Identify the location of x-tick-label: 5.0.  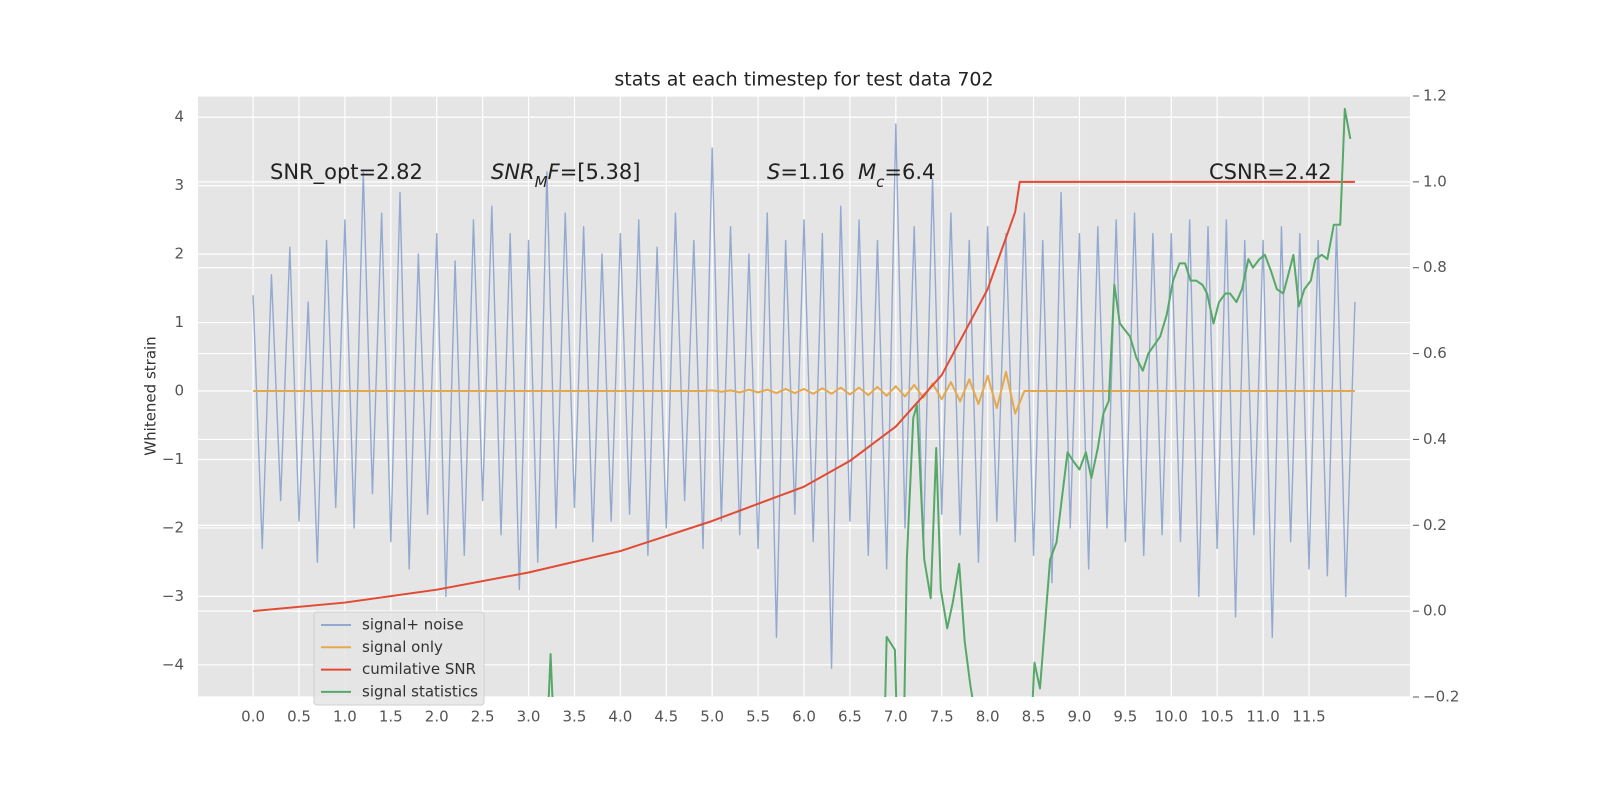
(712, 717).